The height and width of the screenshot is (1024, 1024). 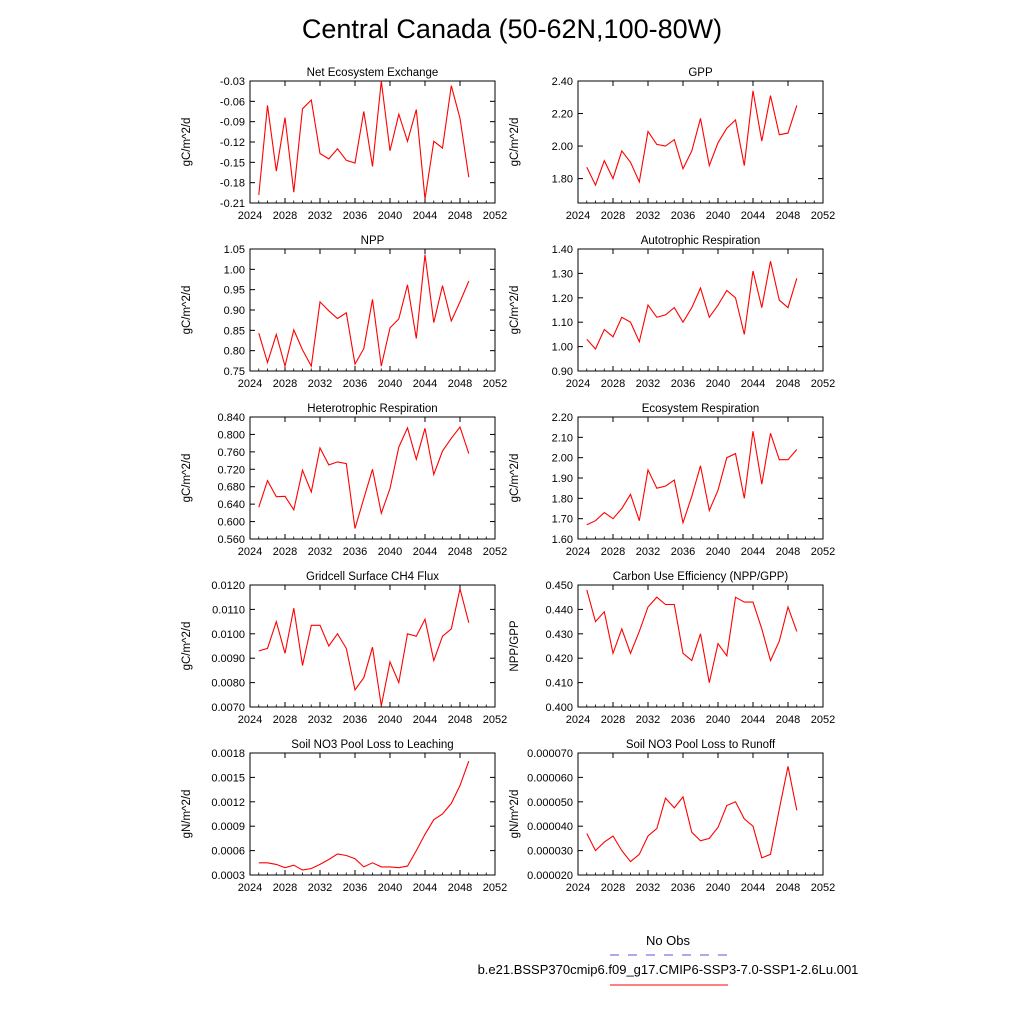 What do you see at coordinates (559, 610) in the screenshot?
I see `panel8-ytick-label-4: 0.440` at bounding box center [559, 610].